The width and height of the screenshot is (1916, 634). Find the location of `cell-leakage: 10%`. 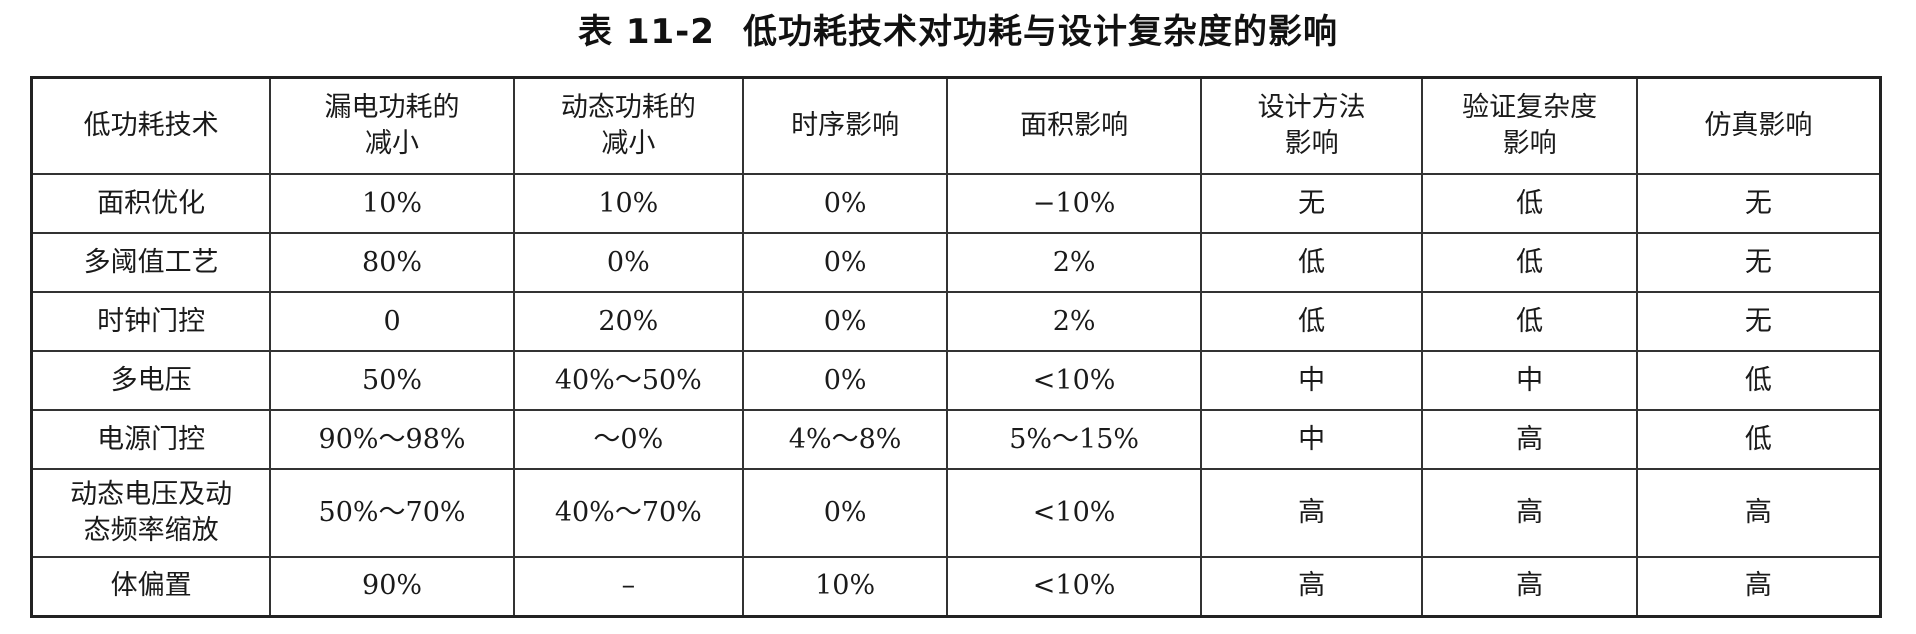

cell-leakage: 10% is located at coordinates (392, 203).